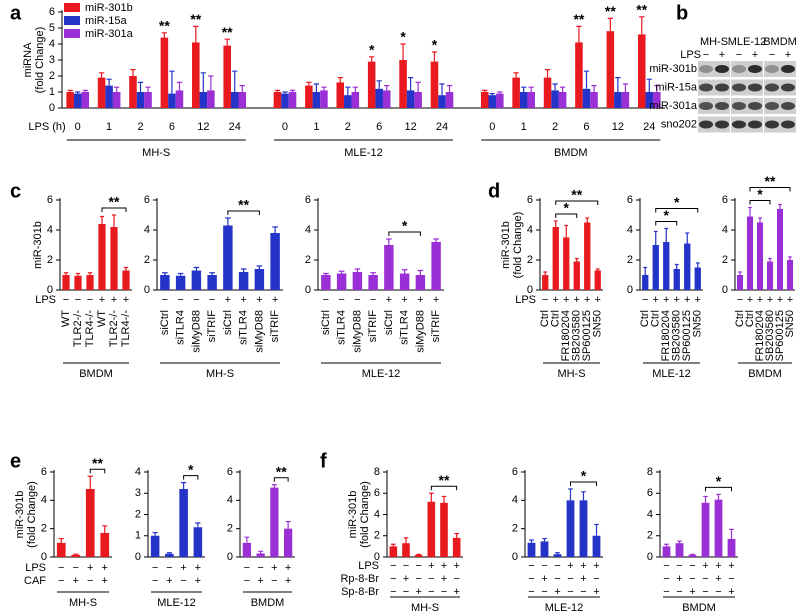 The image size is (800, 616). What do you see at coordinates (747, 42) in the screenshot?
I see `blot-column-label: MLE-12` at bounding box center [747, 42].